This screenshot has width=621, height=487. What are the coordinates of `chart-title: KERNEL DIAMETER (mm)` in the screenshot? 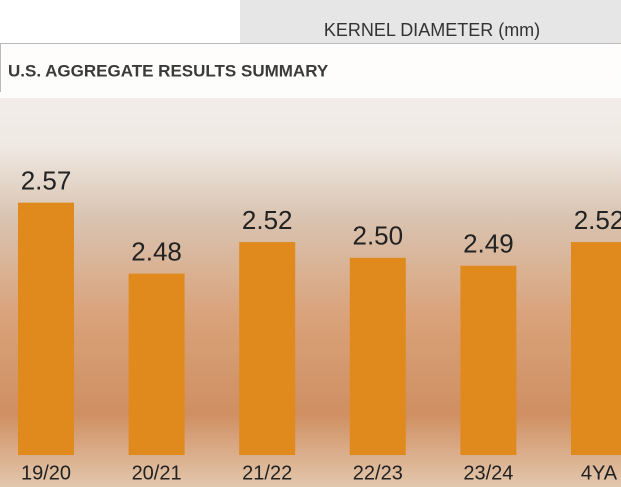 It's located at (432, 30).